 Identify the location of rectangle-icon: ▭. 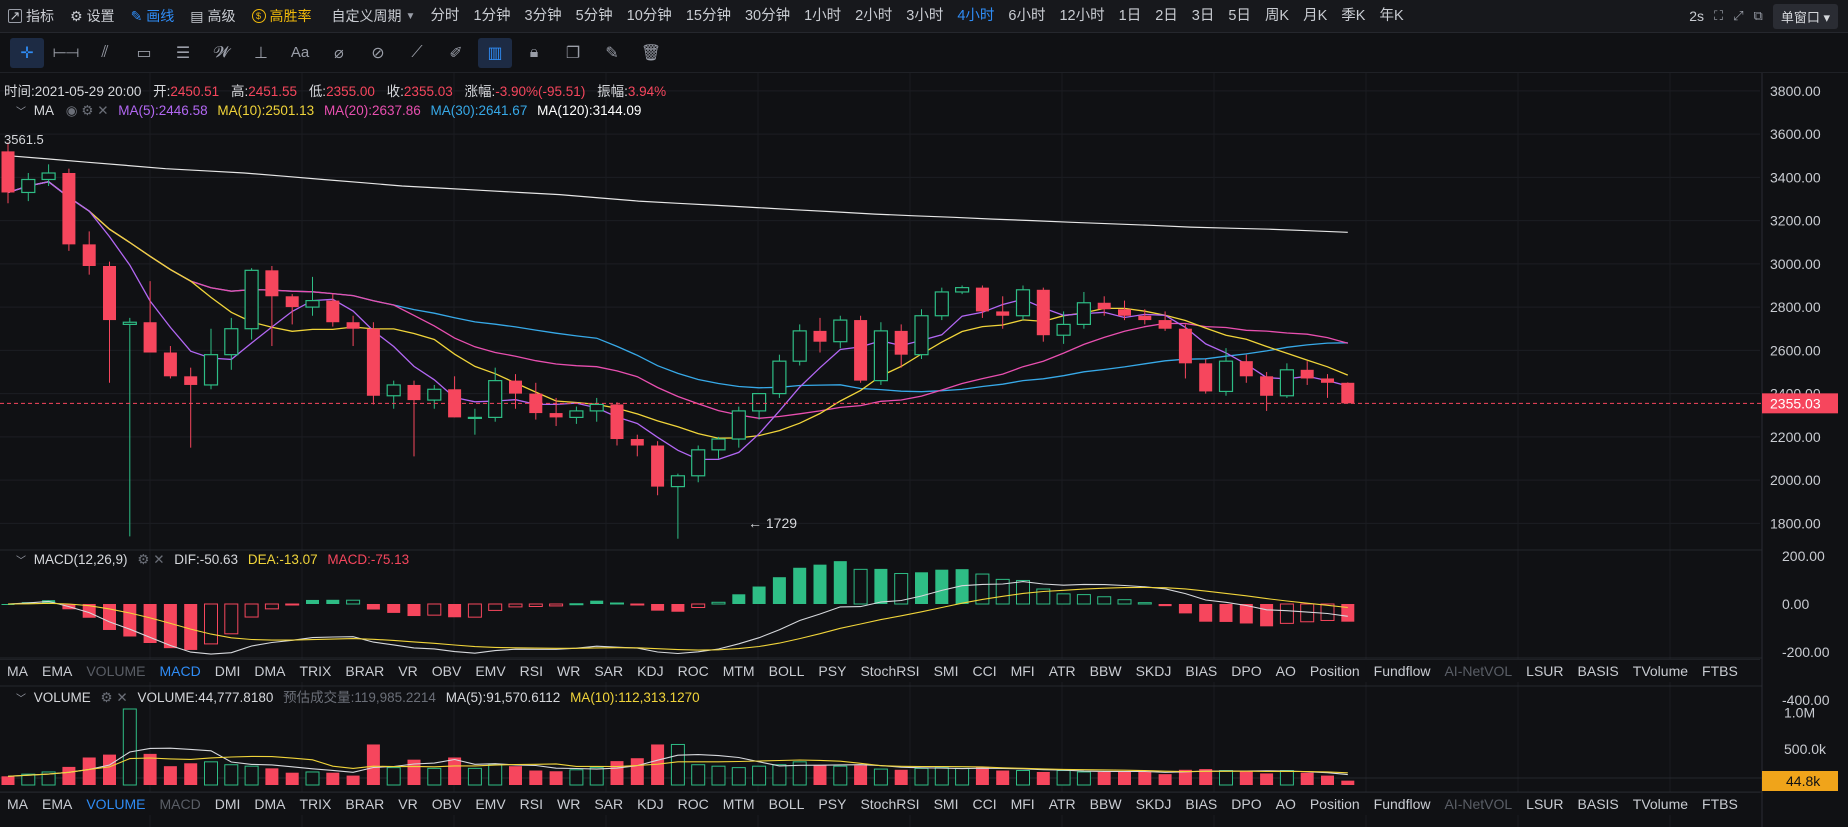
(144, 53).